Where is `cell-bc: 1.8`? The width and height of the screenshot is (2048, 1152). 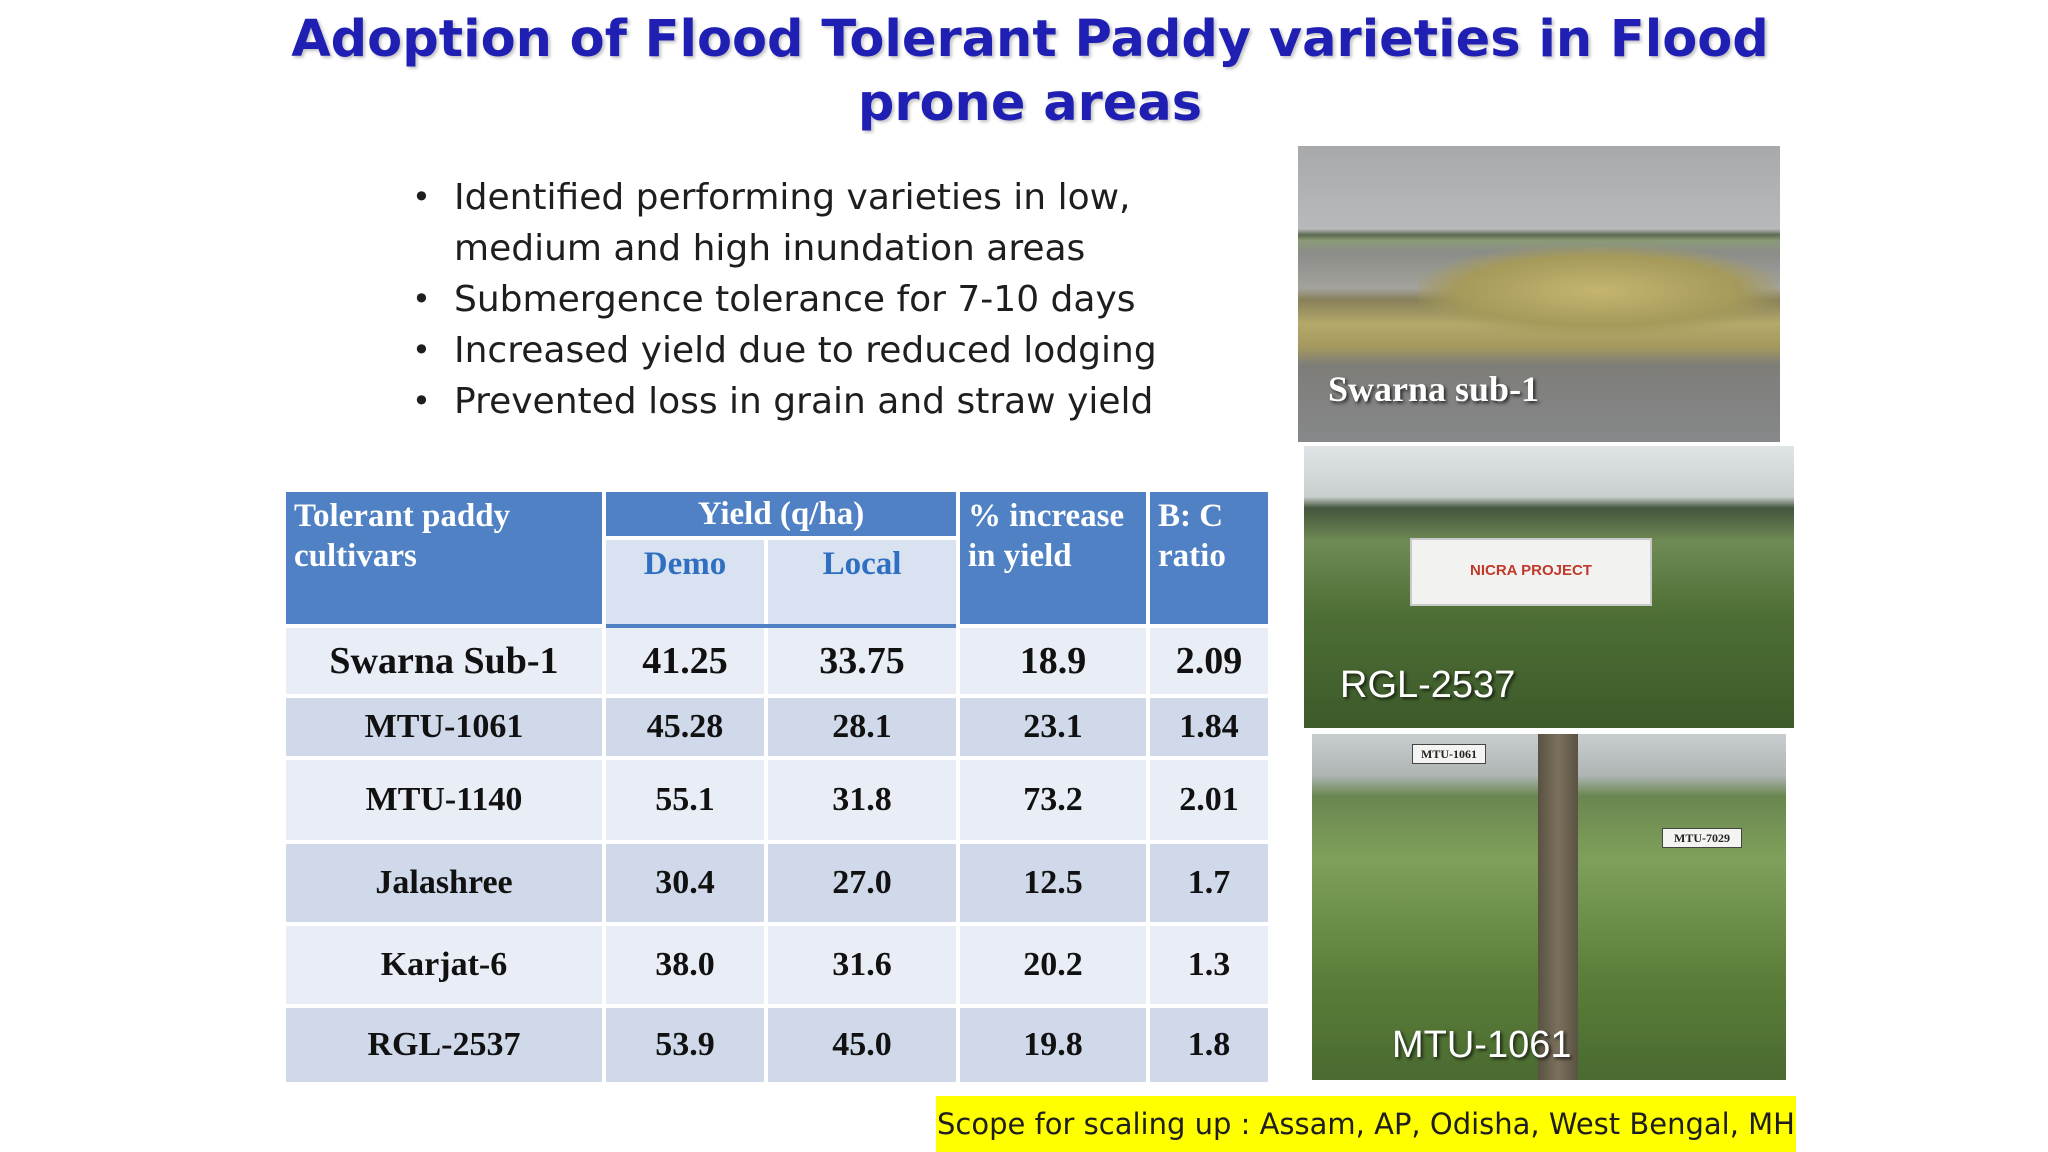
cell-bc: 1.8 is located at coordinates (1209, 1045).